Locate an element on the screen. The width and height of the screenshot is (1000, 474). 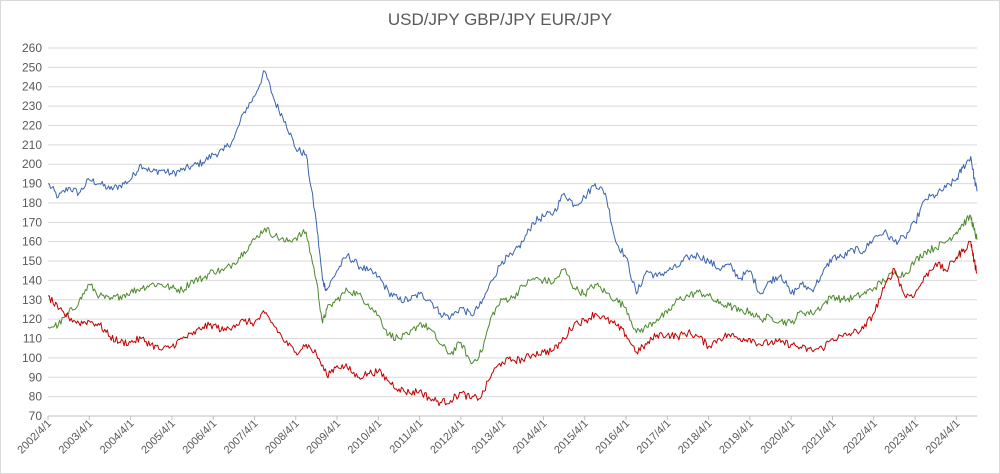
x-tick-label: 2019/4/1 is located at coordinates (736, 437).